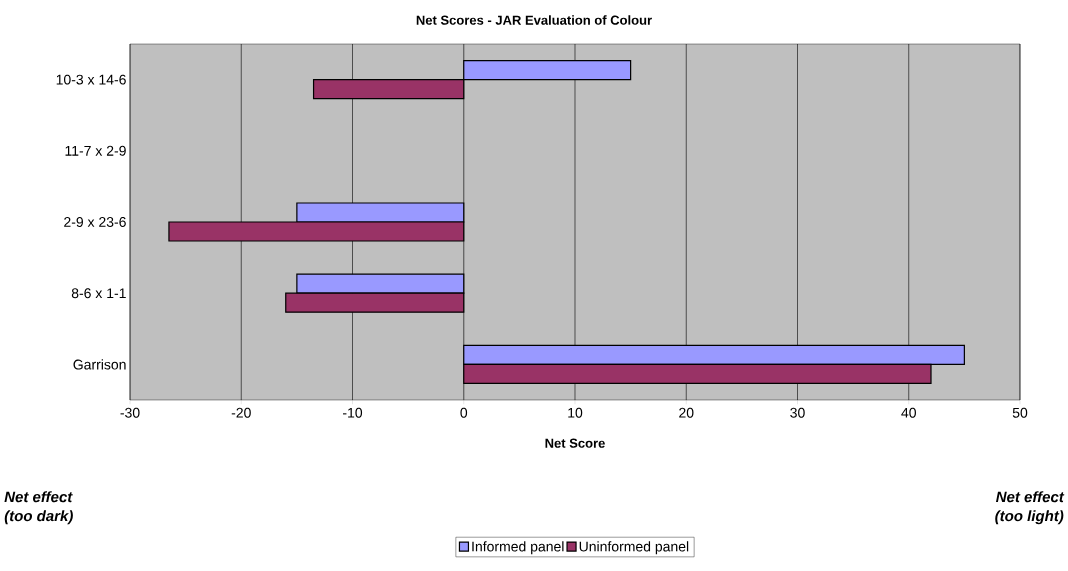 The width and height of the screenshot is (1068, 571). What do you see at coordinates (95, 222) in the screenshot?
I see `y-tick-label: 2-9 x 23-6` at bounding box center [95, 222].